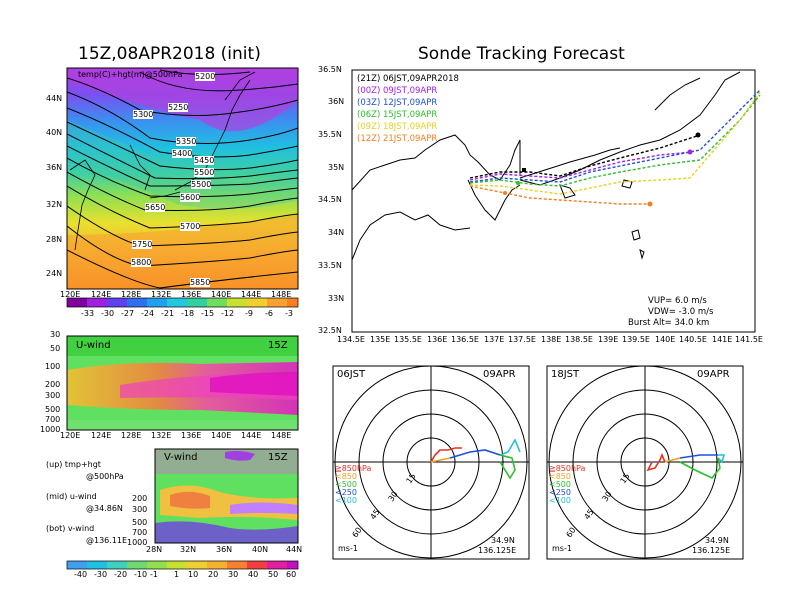 The height and width of the screenshot is (612, 792). What do you see at coordinates (669, 323) in the screenshot?
I see `param-burst: Burst Alt= 34.0 km` at bounding box center [669, 323].